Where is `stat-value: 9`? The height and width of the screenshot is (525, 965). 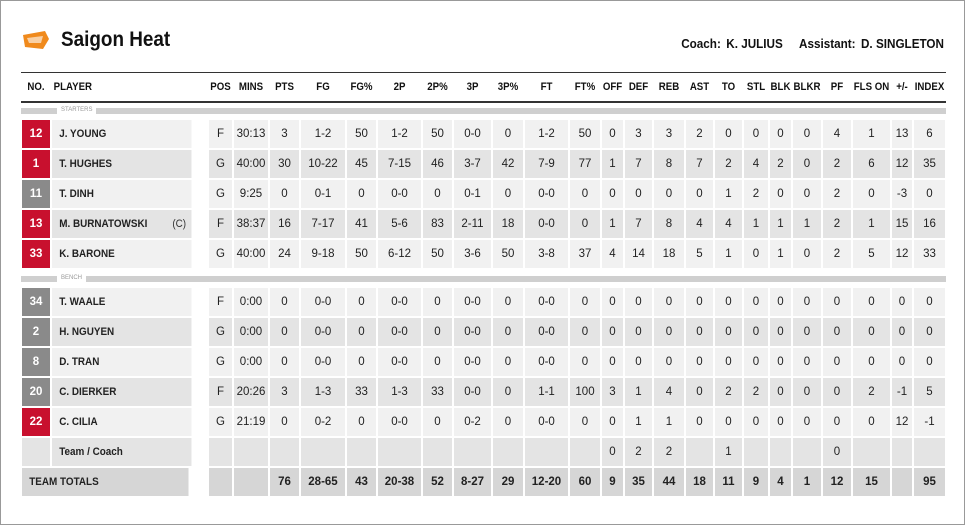
stat-value: 9 is located at coordinates (756, 482).